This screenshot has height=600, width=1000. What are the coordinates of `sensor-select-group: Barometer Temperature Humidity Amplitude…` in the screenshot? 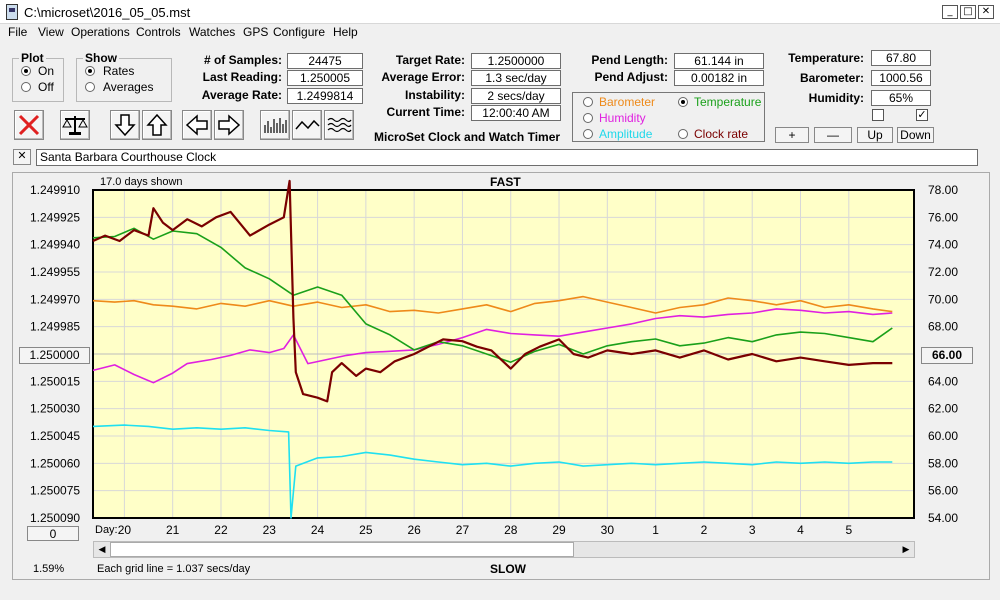 It's located at (668, 117).